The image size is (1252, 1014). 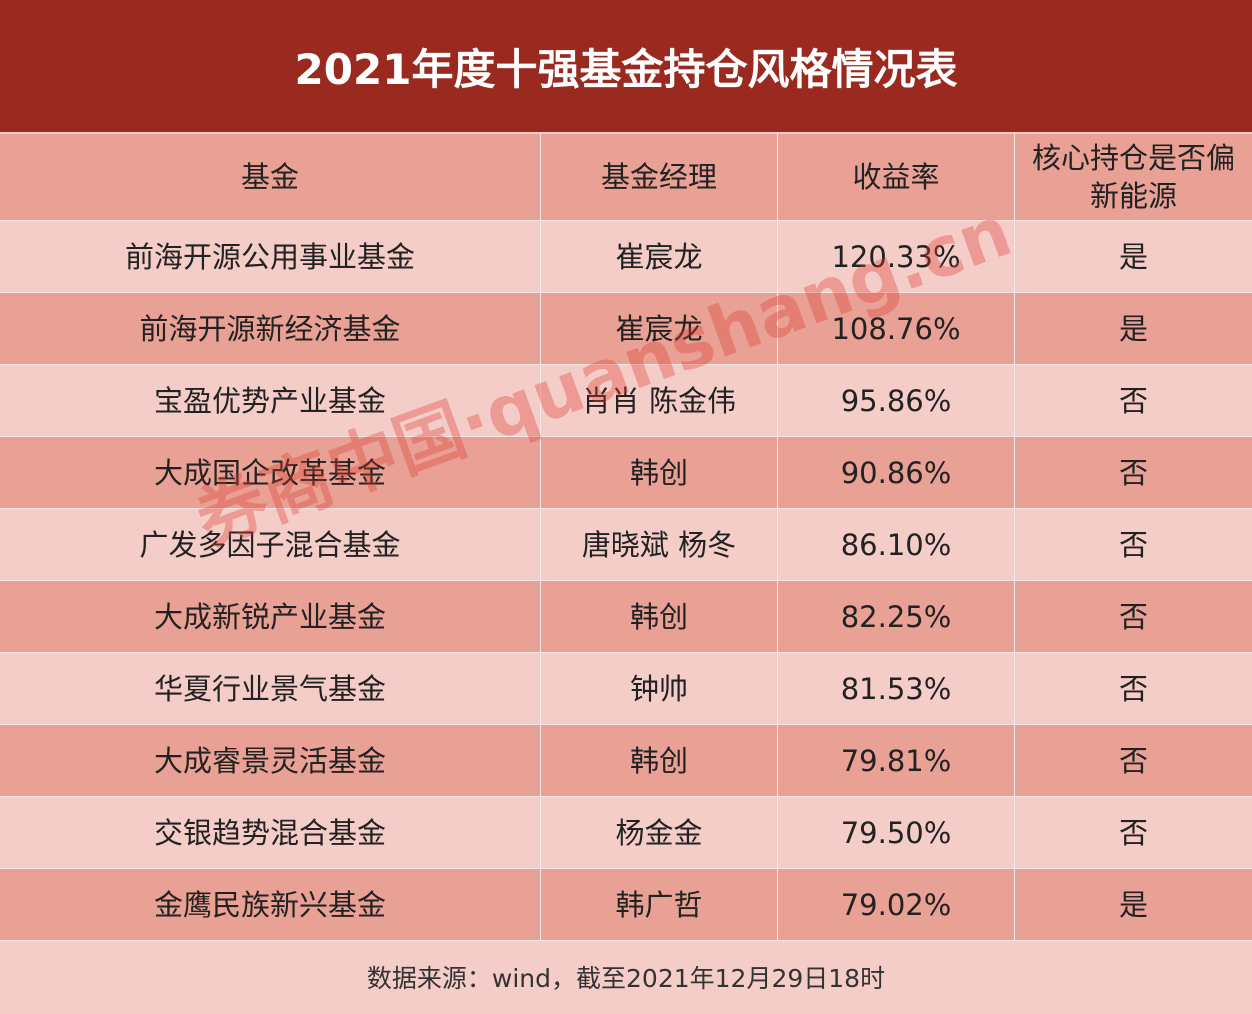 What do you see at coordinates (896, 177) in the screenshot?
I see `header-cell: 收益率` at bounding box center [896, 177].